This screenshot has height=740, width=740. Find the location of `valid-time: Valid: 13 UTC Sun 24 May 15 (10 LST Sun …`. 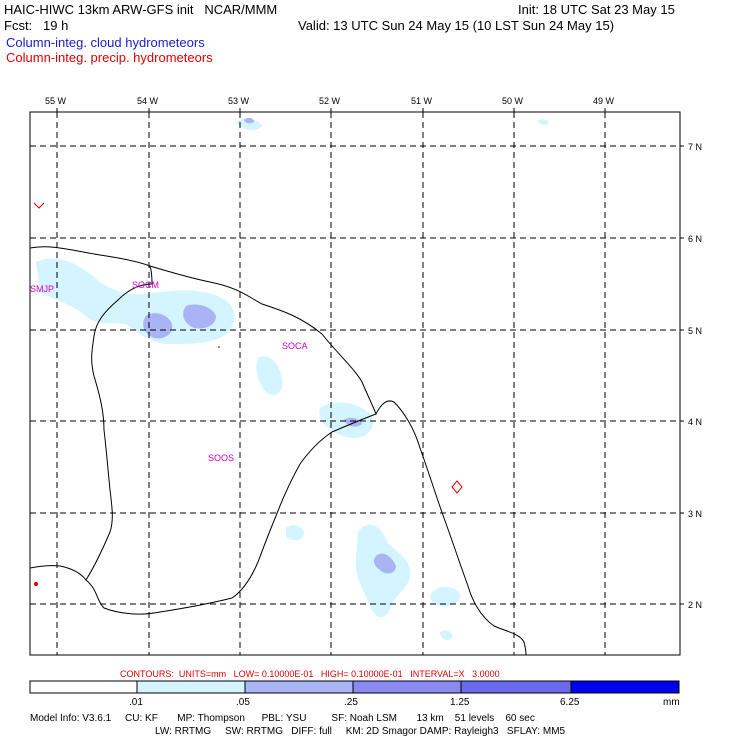

valid-time: Valid: 13 UTC Sun 24 May 15 (10 LST Sun … is located at coordinates (456, 25).